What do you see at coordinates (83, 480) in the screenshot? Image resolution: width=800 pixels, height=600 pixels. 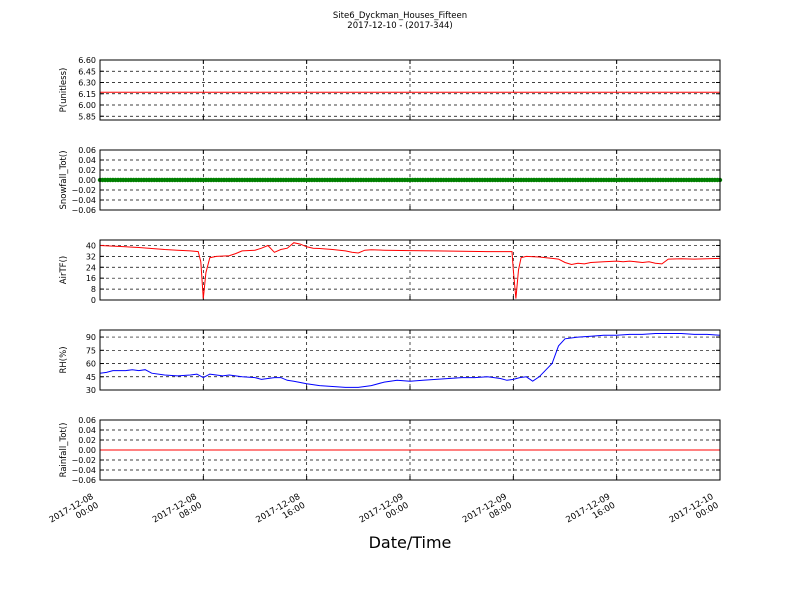 I see `panel-5-ytick-label: −0.06` at bounding box center [83, 480].